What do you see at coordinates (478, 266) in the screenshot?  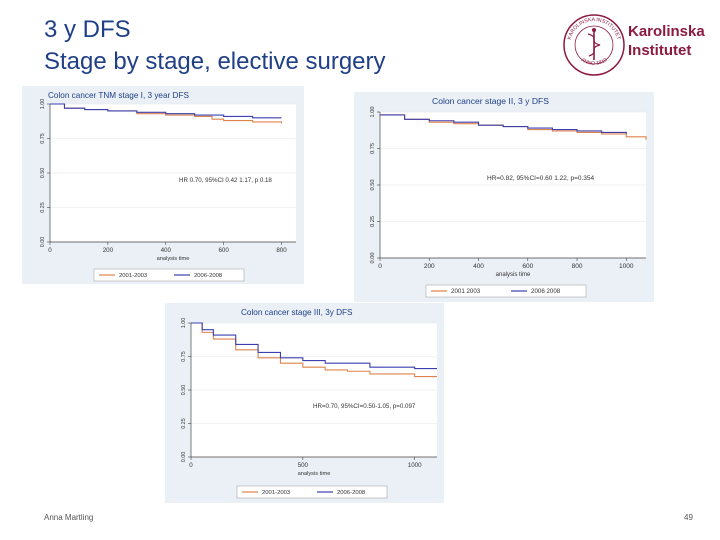 I see `chart1-x-tick-label: 400` at bounding box center [478, 266].